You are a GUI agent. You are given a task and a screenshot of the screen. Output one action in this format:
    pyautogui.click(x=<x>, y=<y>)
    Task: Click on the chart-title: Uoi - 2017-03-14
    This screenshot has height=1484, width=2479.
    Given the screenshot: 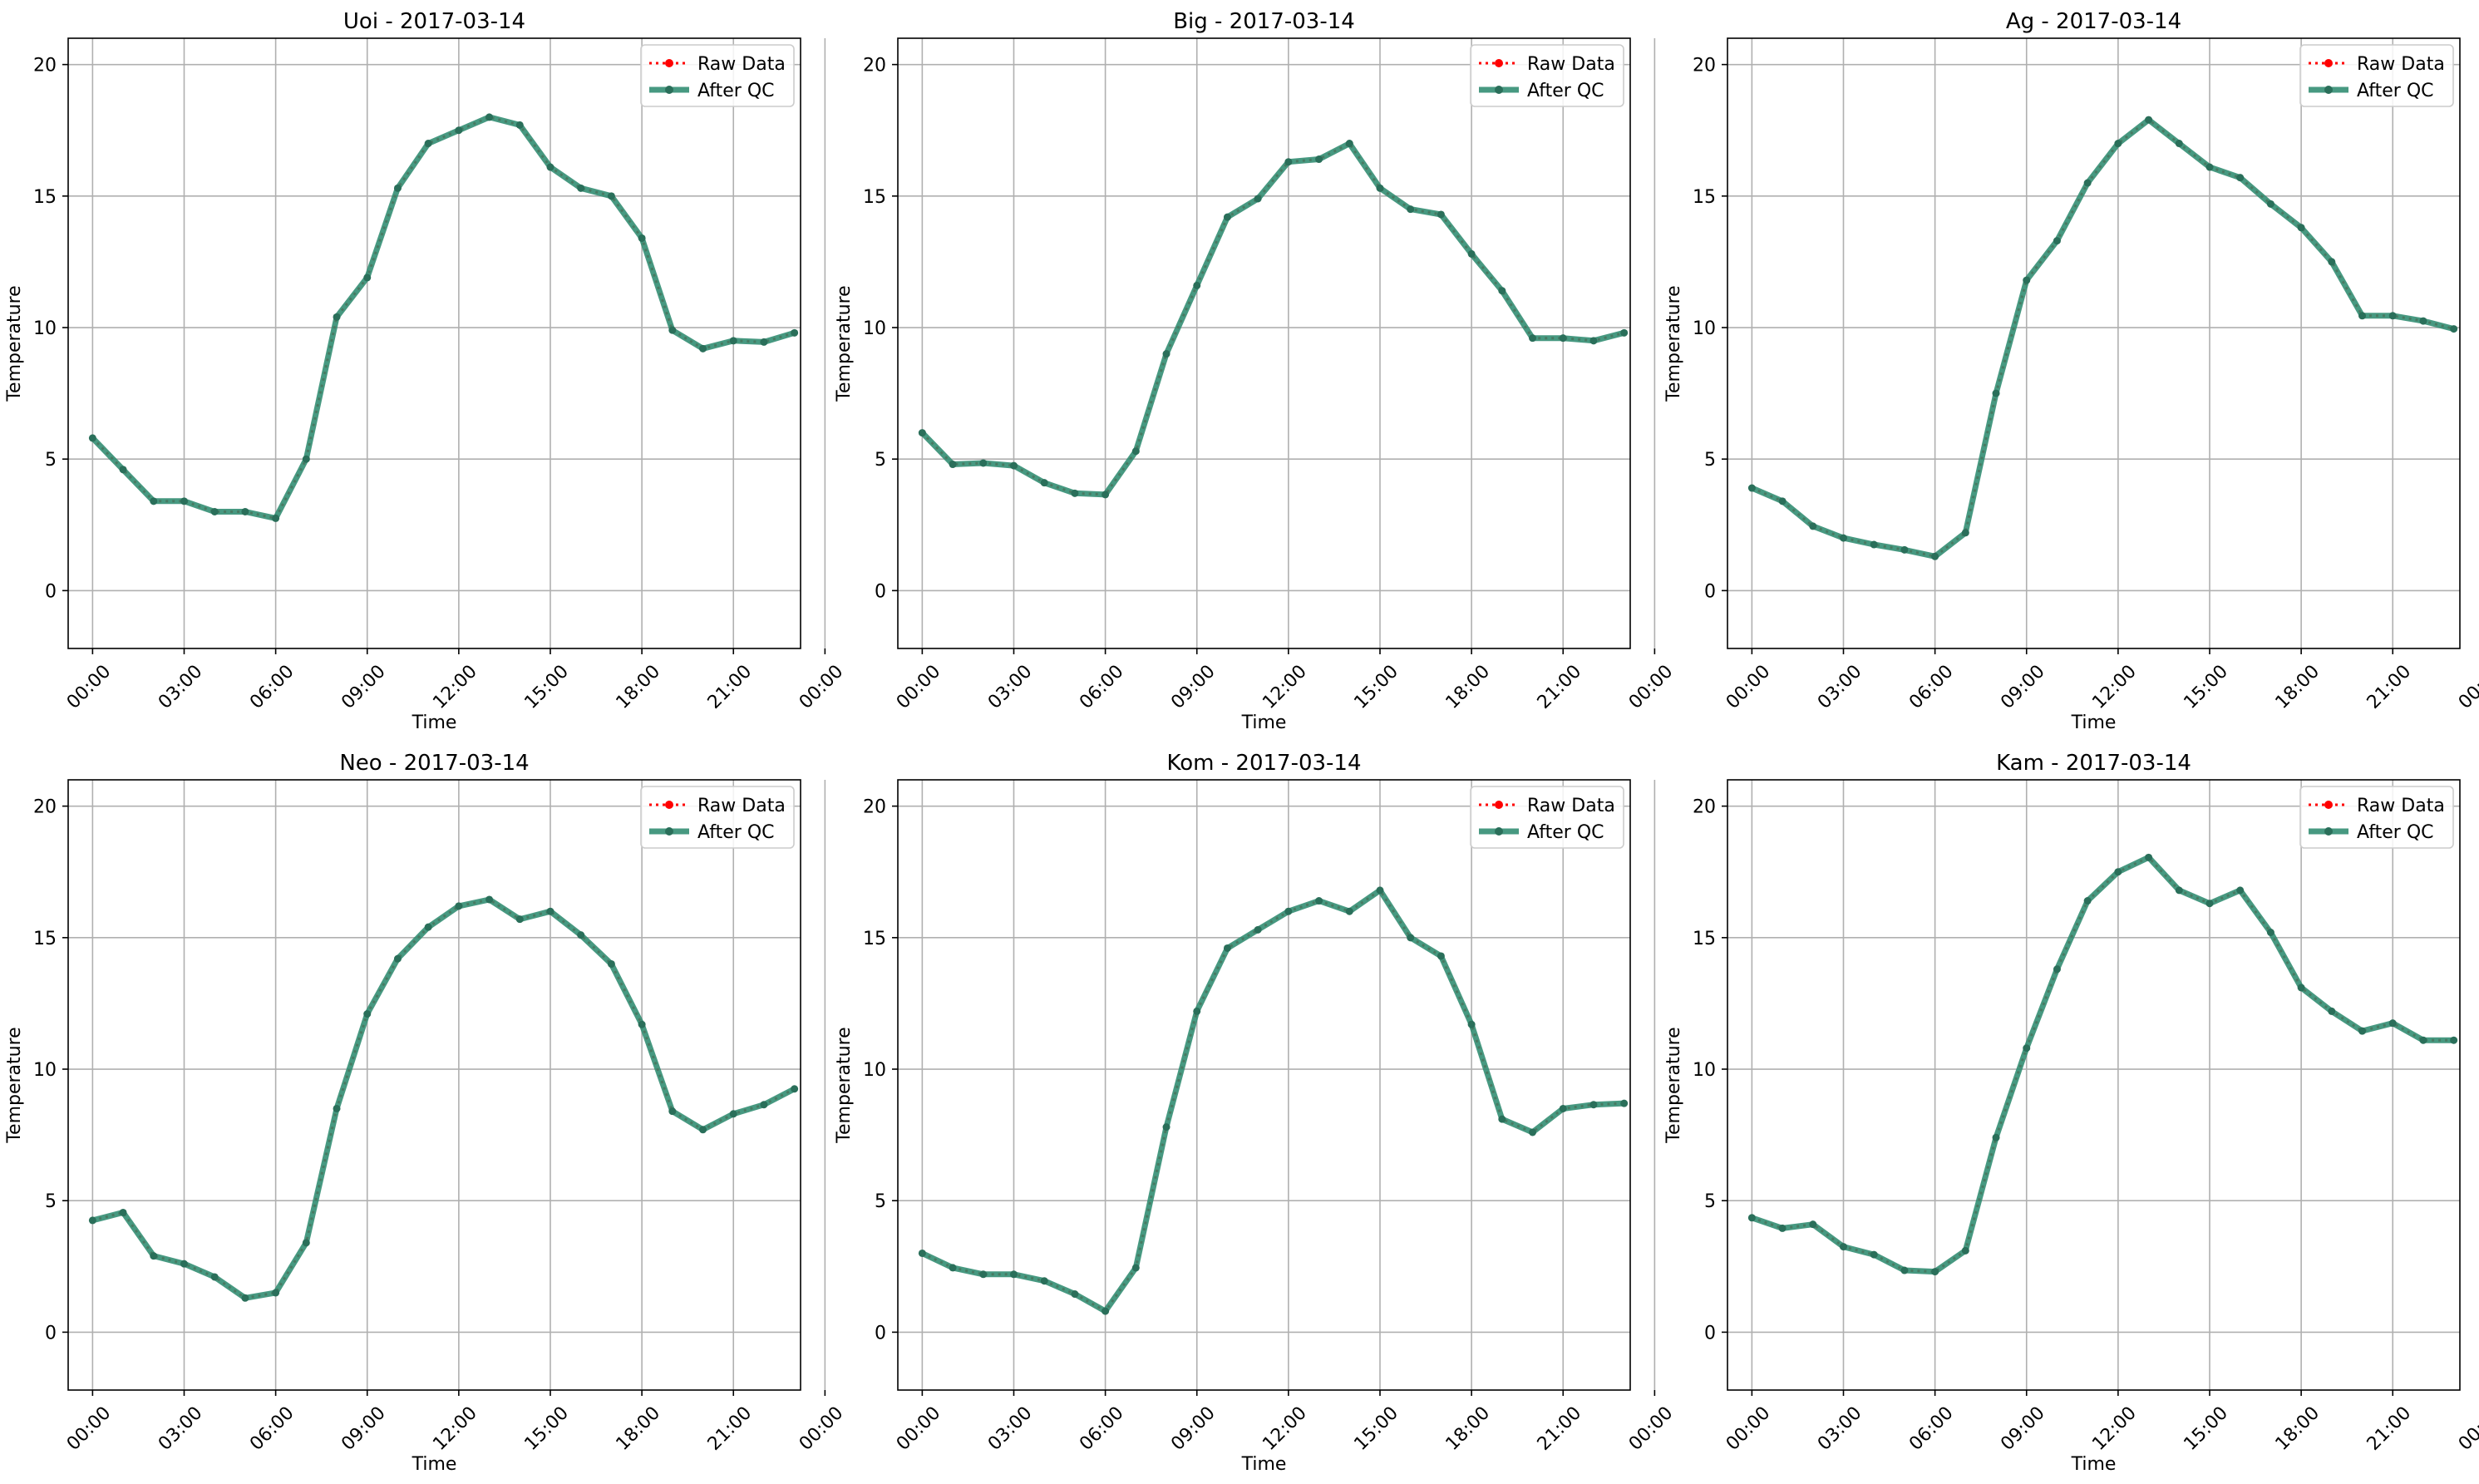 What is the action you would take?
    pyautogui.click(x=434, y=21)
    